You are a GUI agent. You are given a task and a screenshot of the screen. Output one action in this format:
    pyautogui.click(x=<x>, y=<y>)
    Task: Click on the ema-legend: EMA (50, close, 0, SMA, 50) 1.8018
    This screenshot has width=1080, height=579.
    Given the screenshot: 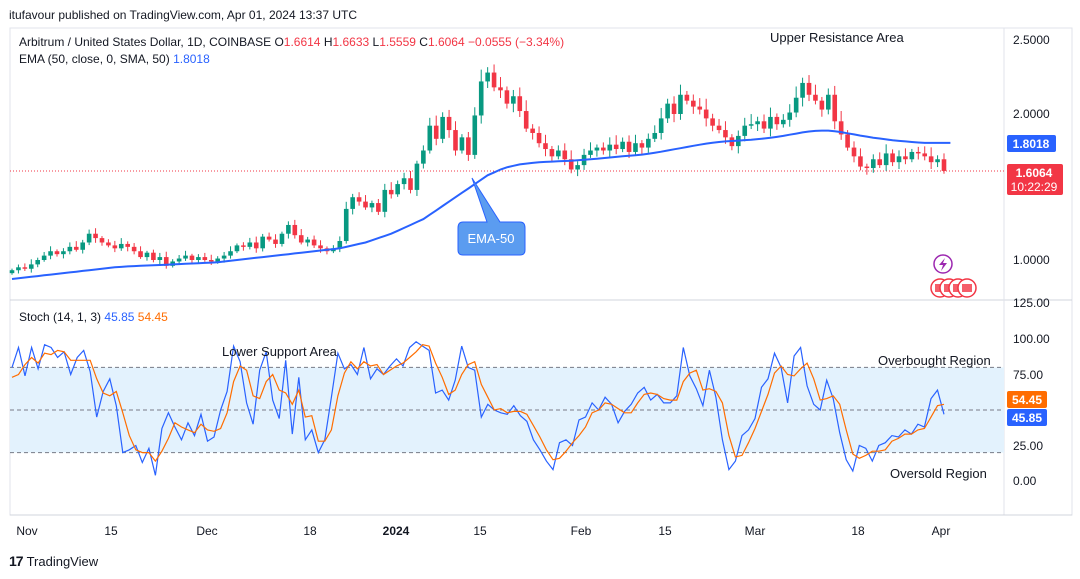 What is the action you would take?
    pyautogui.click(x=114, y=59)
    